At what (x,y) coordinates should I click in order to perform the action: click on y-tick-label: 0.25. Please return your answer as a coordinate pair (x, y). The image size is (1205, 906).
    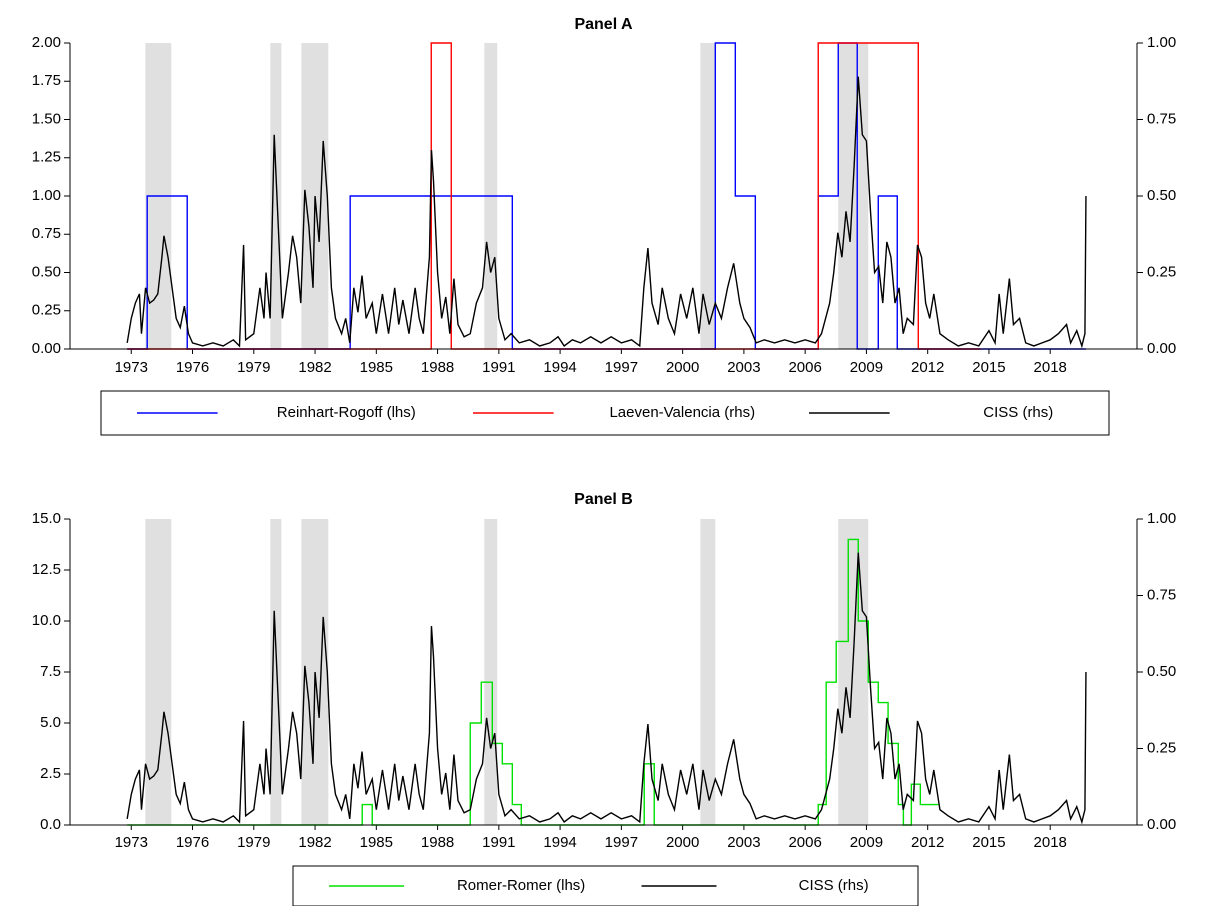
    Looking at the image, I should click on (46, 310).